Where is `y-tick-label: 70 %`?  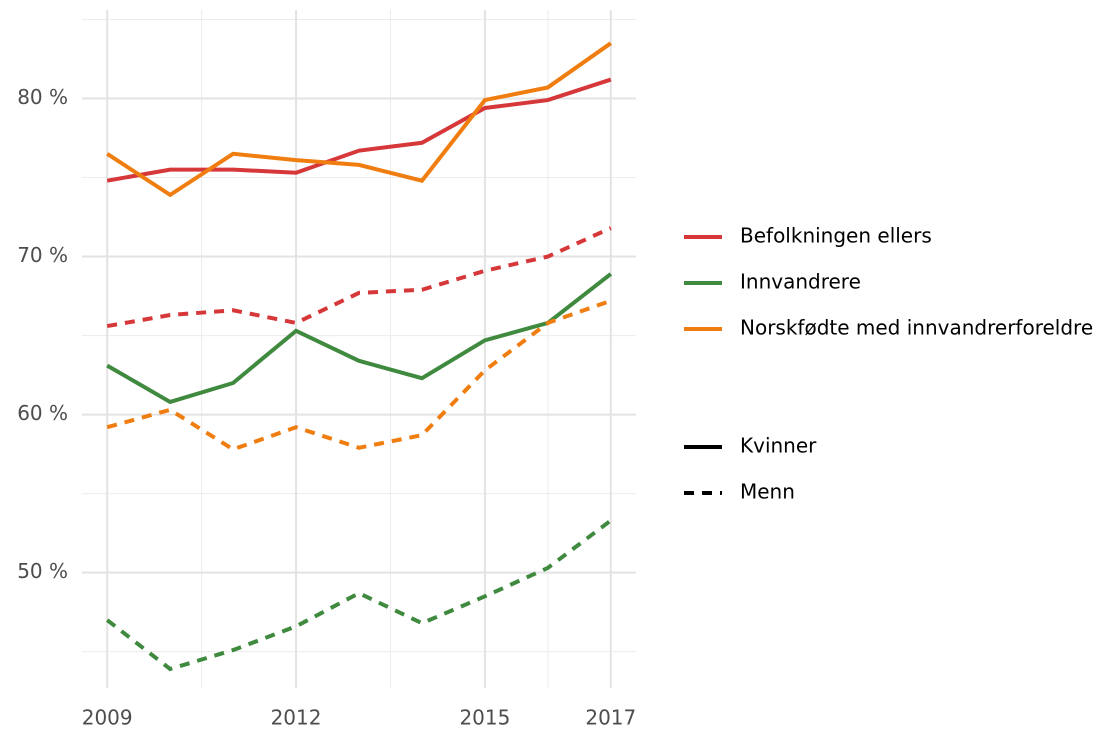 y-tick-label: 70 % is located at coordinates (42, 255).